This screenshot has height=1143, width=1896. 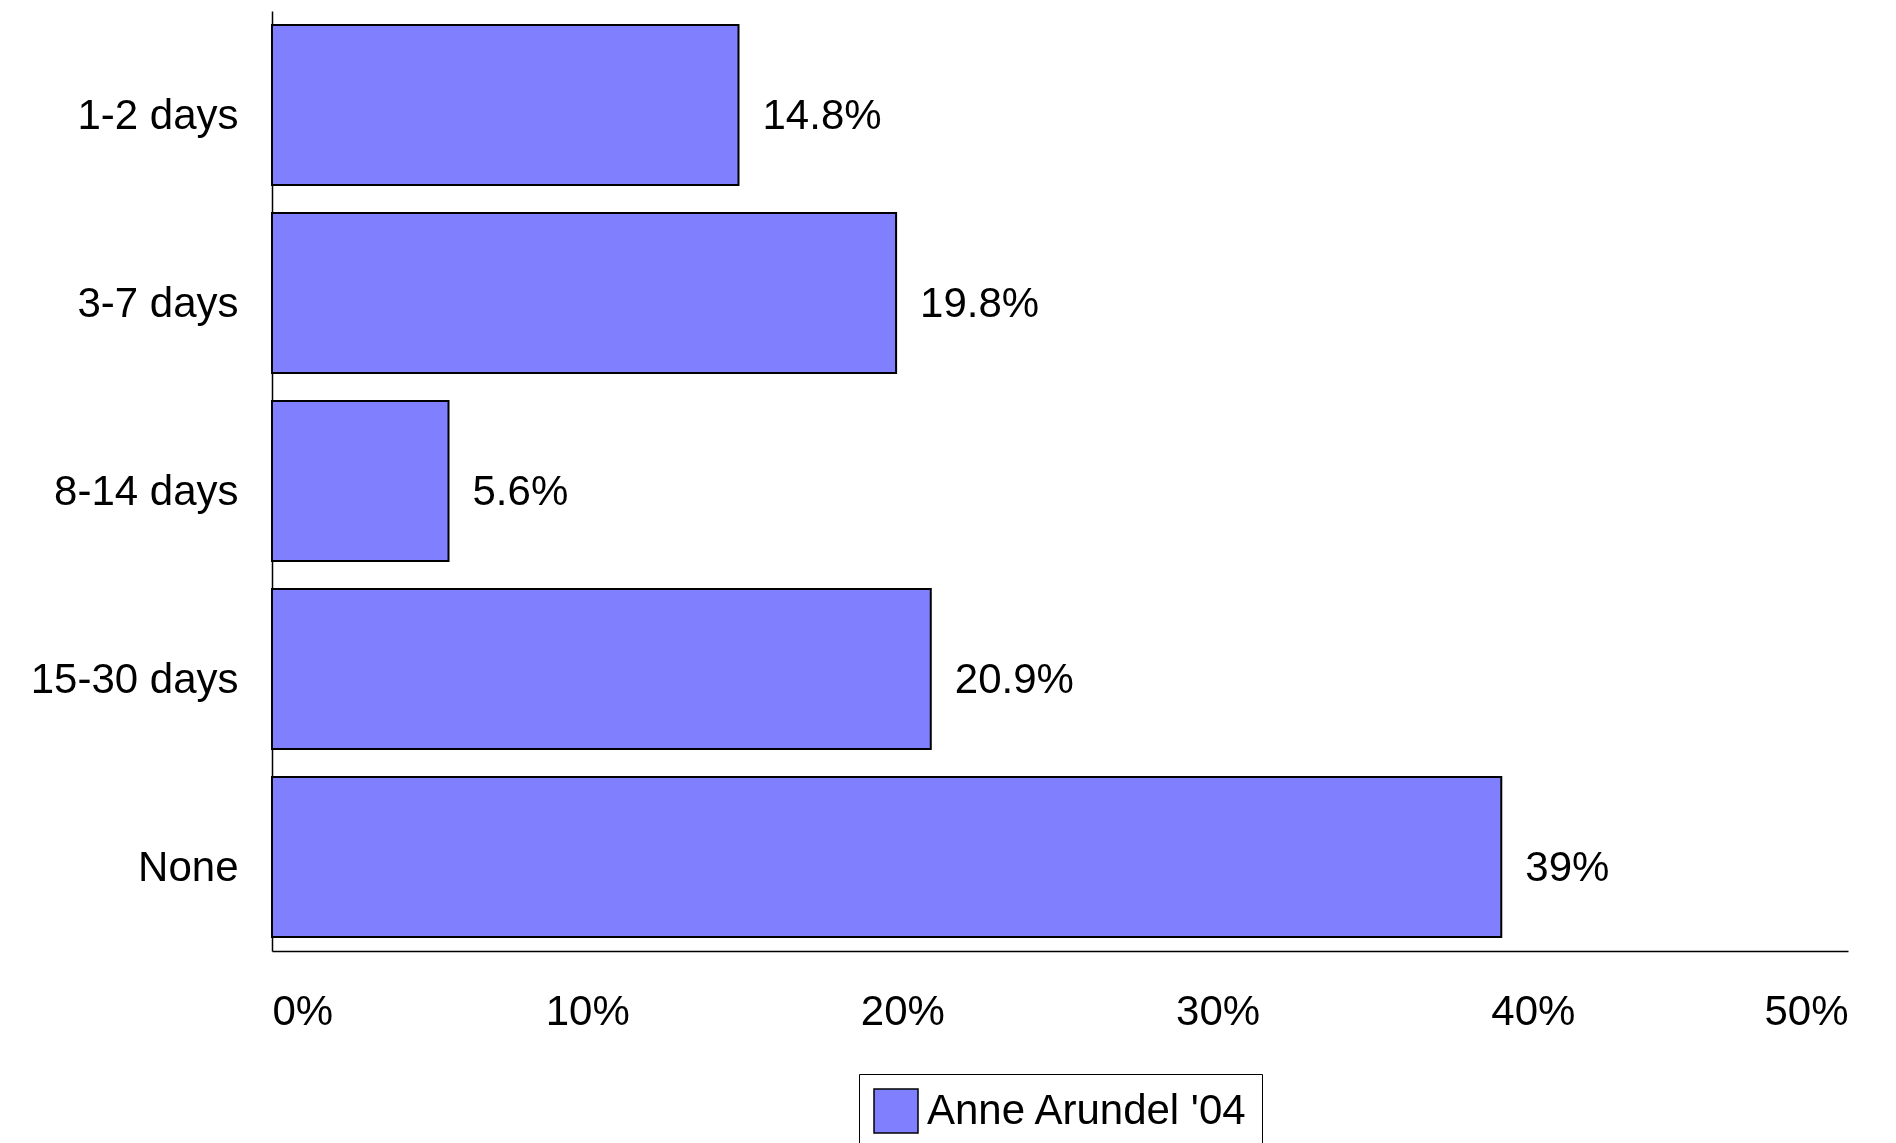 What do you see at coordinates (902, 1010) in the screenshot?
I see `x-tick-label: 20%` at bounding box center [902, 1010].